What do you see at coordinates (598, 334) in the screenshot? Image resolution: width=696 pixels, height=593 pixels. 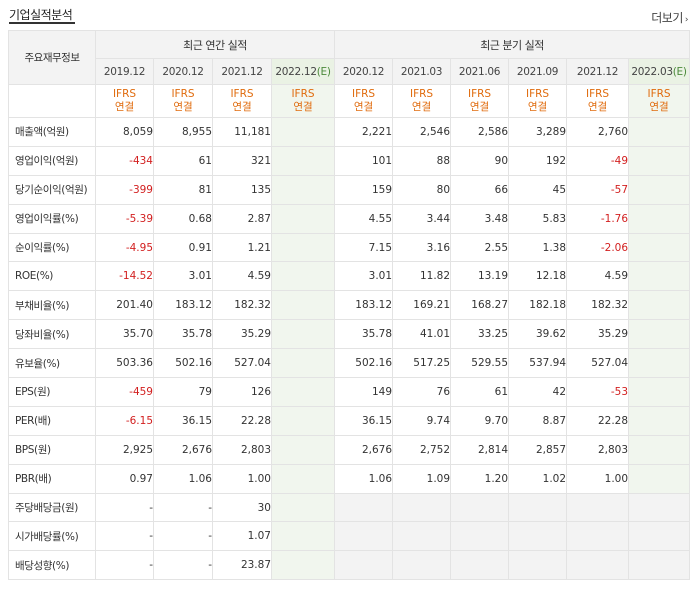 I see `quarter-value: 35.29` at bounding box center [598, 334].